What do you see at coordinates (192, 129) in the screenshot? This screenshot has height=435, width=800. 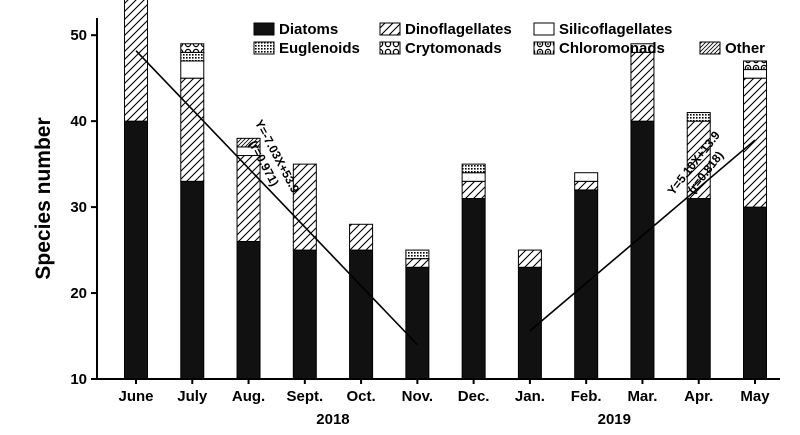 I see `bar-july-dinoflagellates` at bounding box center [192, 129].